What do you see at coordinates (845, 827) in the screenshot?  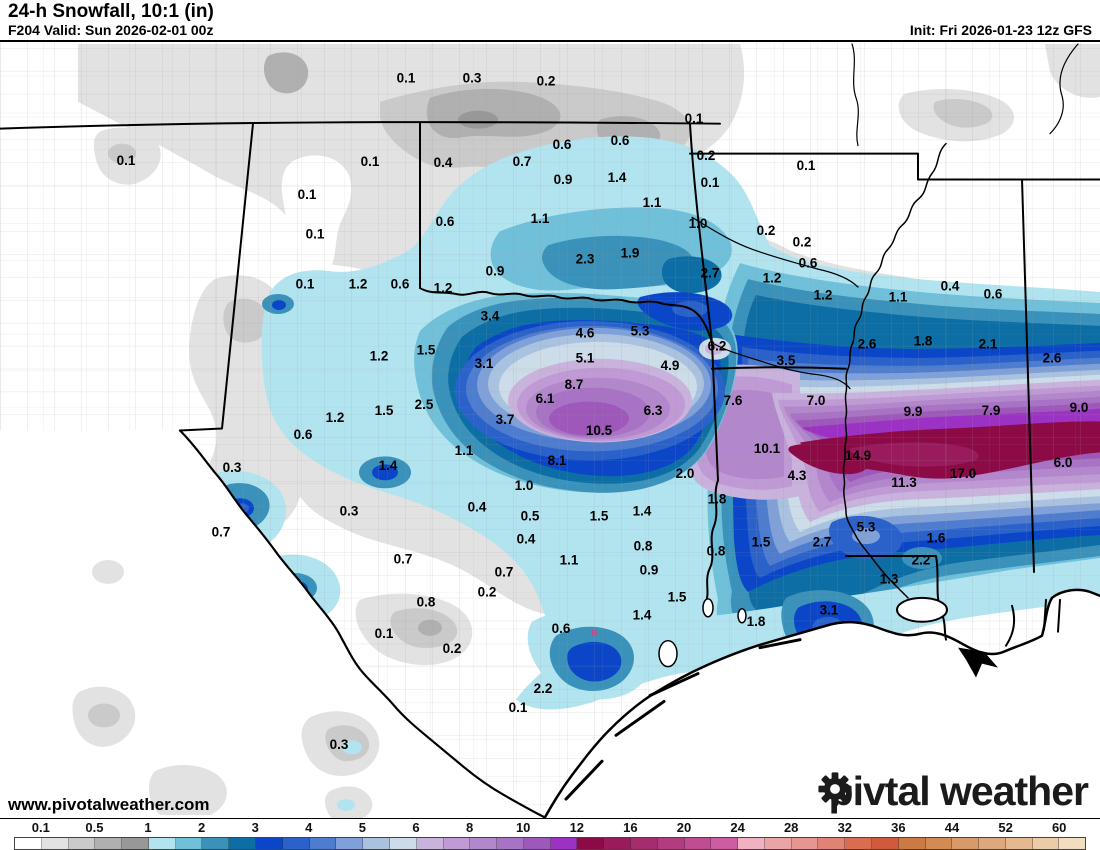 I see `colorbar-tick: 32` at bounding box center [845, 827].